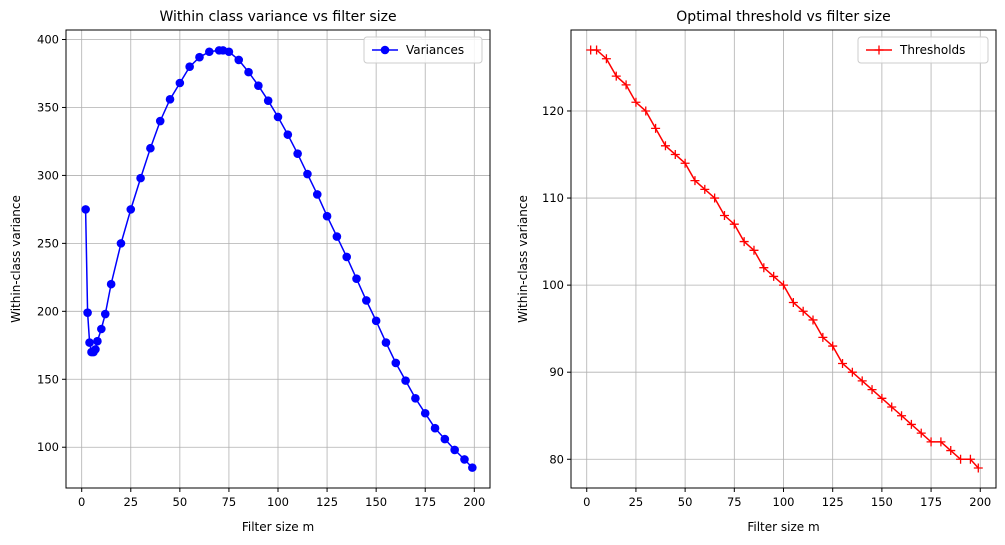  What do you see at coordinates (423, 50) in the screenshot?
I see `legend-box` at bounding box center [423, 50].